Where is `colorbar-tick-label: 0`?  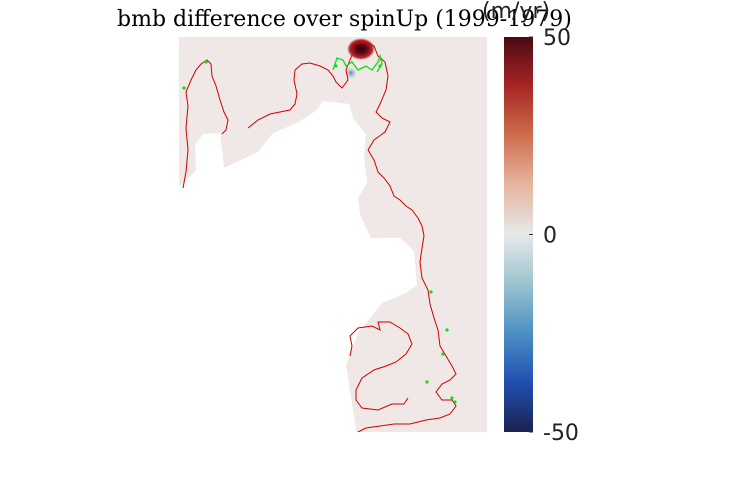 colorbar-tick-label: 0 is located at coordinates (550, 236).